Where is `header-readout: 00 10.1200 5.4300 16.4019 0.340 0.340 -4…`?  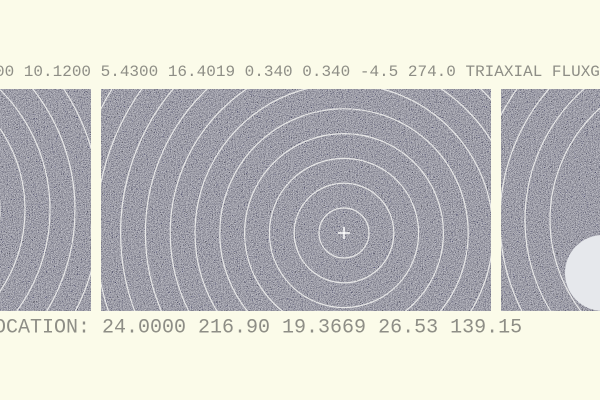 header-readout: 00 10.1200 5.4300 16.4019 0.340 0.340 -4… is located at coordinates (300, 72).